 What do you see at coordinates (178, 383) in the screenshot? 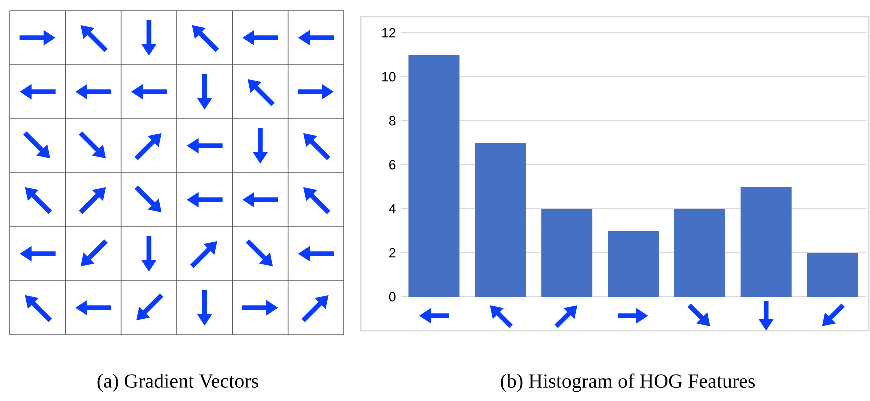
I see `text: (a) Gradient Vectors` at bounding box center [178, 383].